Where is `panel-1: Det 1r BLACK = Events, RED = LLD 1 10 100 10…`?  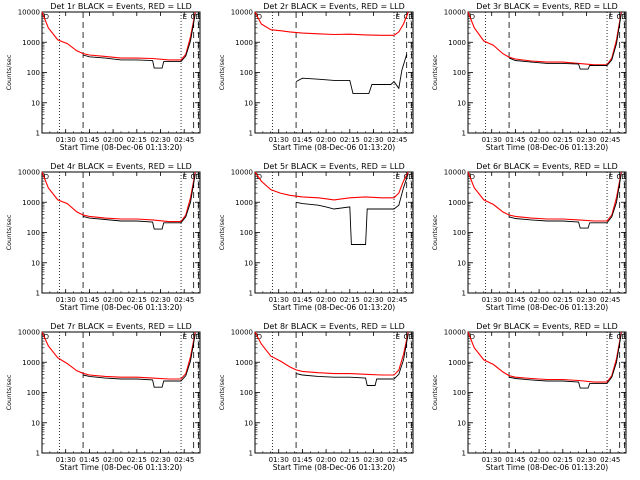 panel-1: Det 1r BLACK = Events, RED = LLD 1 10 100 10… is located at coordinates (103, 77).